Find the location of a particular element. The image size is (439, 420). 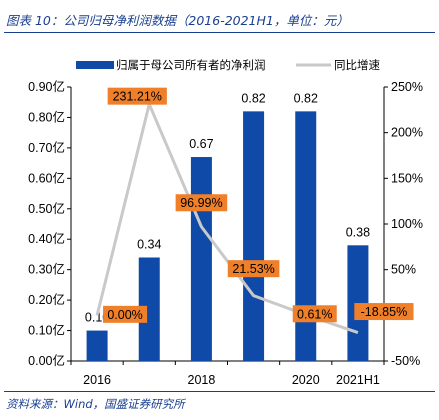

source-note: 资料来源：Wind，国盛证券研究所 is located at coordinates (95, 404).